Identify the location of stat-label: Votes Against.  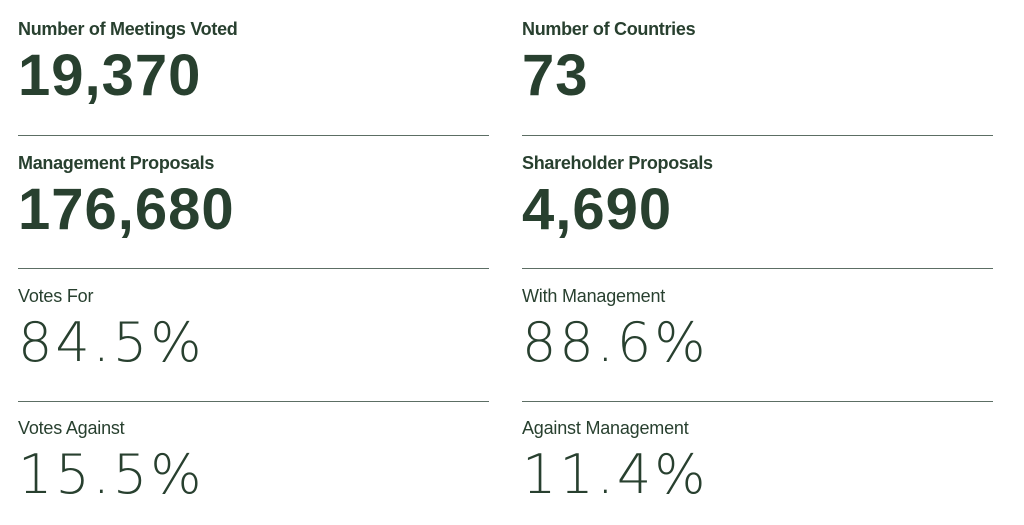
(71, 428).